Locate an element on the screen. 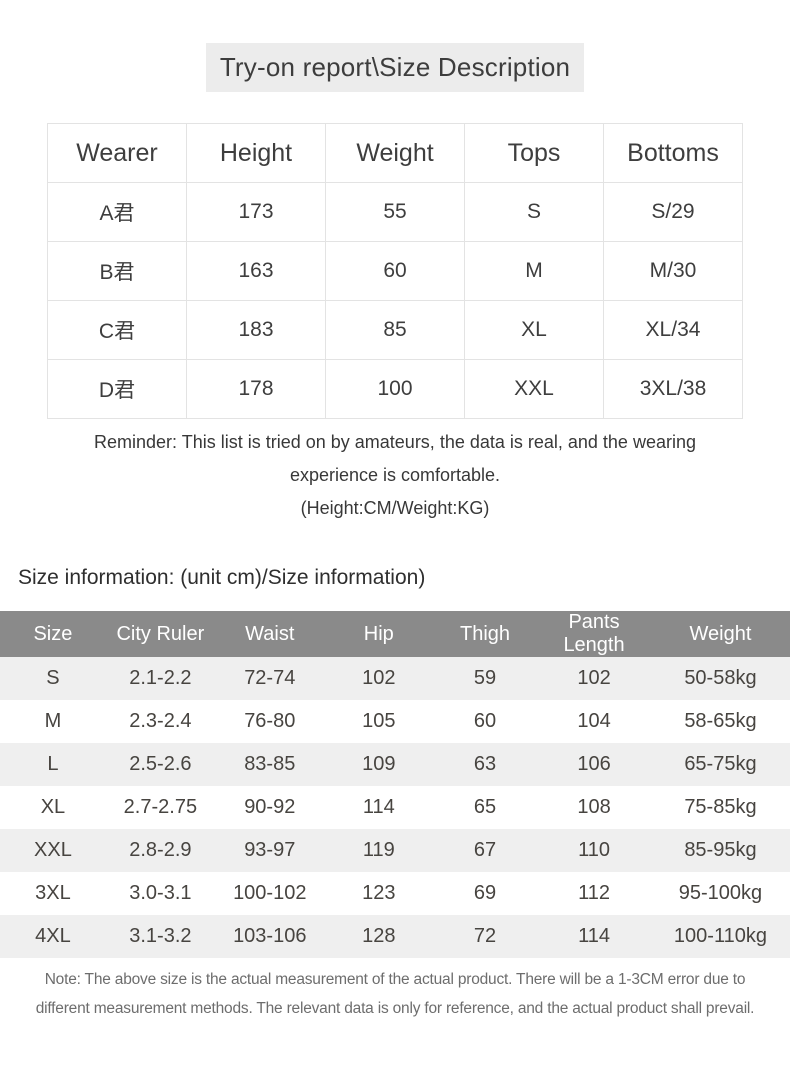 The width and height of the screenshot is (790, 1077). table-cell: 75-85kg is located at coordinates (720, 807).